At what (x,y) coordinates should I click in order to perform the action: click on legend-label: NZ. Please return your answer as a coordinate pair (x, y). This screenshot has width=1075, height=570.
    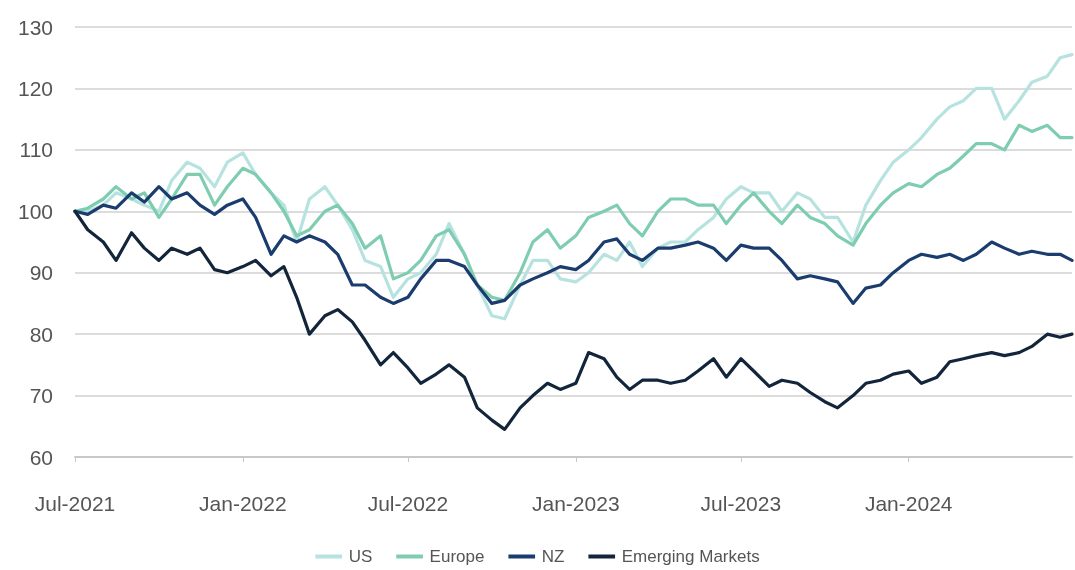
    Looking at the image, I should click on (553, 556).